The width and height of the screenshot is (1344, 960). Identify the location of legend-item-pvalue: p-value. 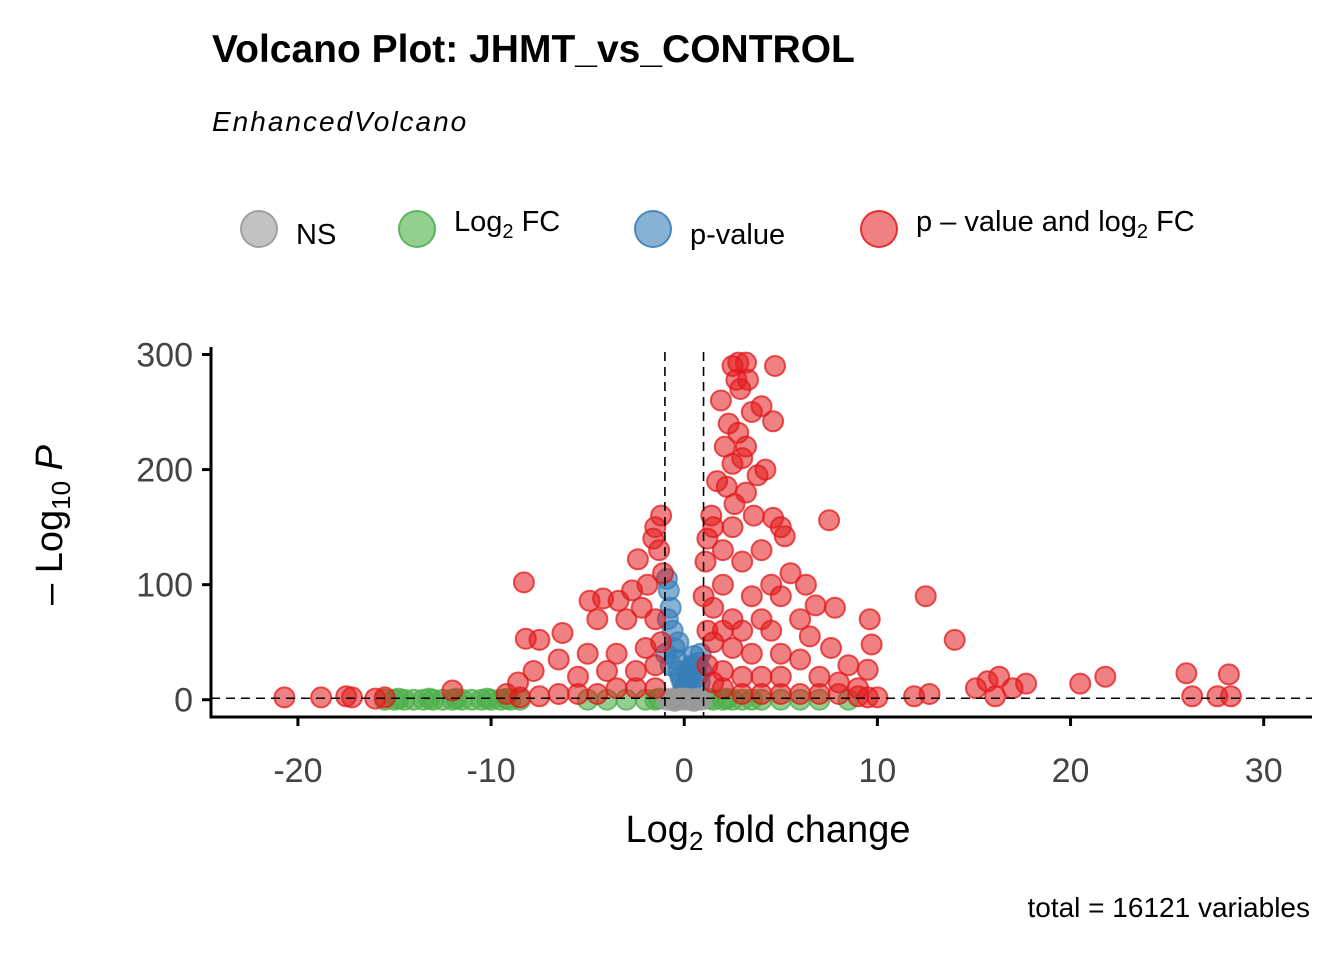
(709, 229).